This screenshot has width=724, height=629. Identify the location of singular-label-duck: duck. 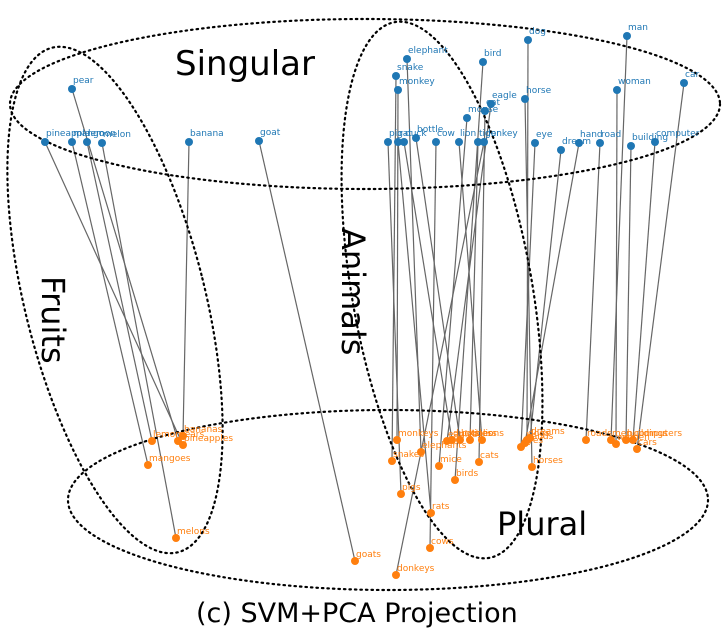
(416, 134).